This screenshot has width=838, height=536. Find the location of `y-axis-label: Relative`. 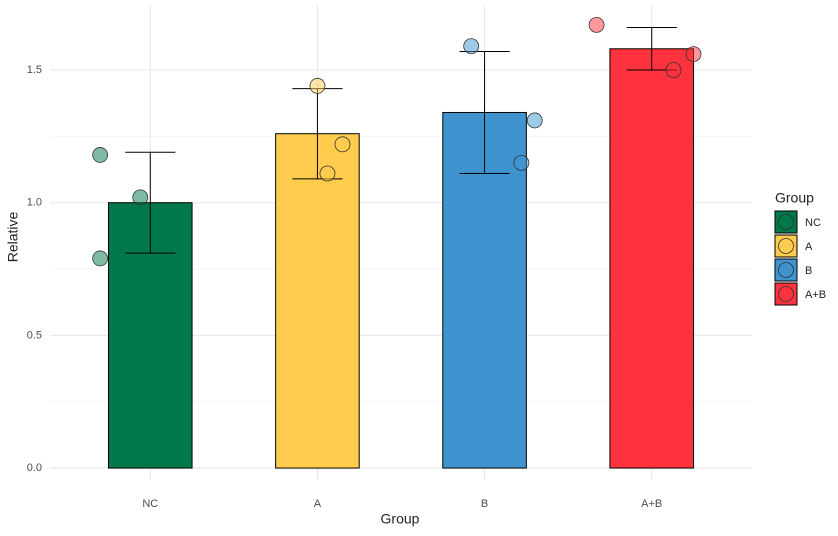

y-axis-label: Relative is located at coordinates (13, 237).